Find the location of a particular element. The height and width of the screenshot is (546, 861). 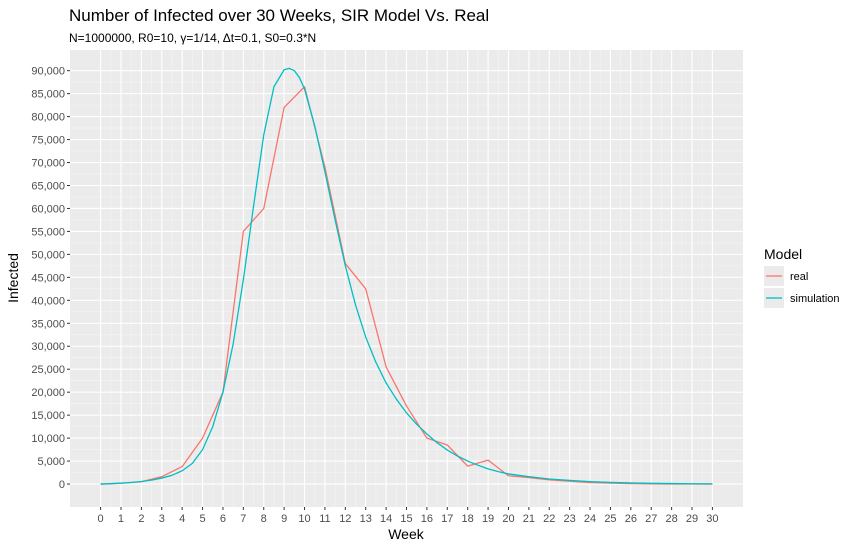

x-tick-label: 2 is located at coordinates (141, 519).